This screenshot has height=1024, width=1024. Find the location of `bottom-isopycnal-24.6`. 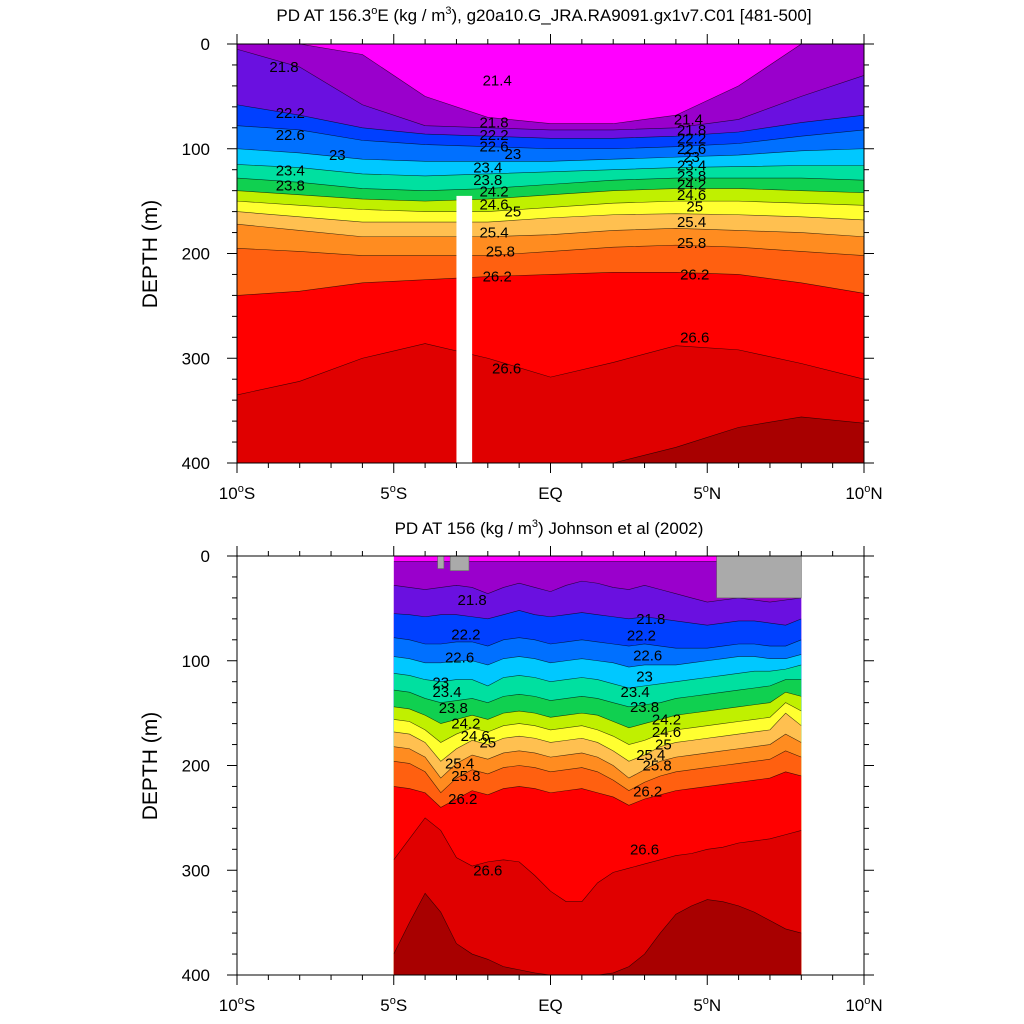

bottom-isopycnal-24.6 is located at coordinates (597, 723).